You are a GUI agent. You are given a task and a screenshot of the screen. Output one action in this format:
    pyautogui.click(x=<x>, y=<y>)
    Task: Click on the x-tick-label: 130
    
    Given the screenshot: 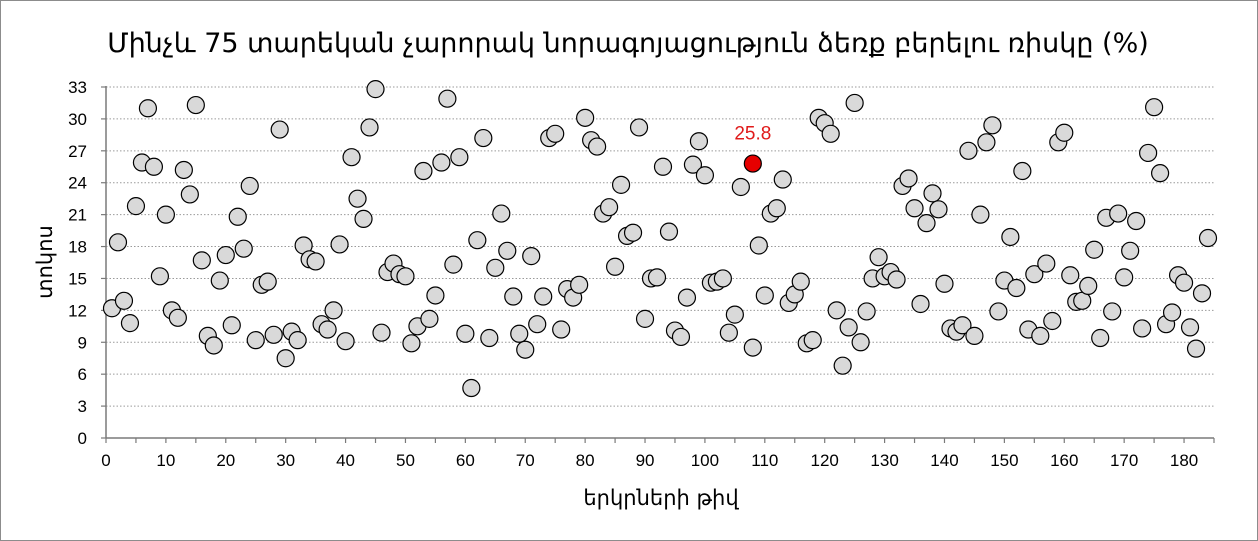 What is the action you would take?
    pyautogui.click(x=884, y=460)
    